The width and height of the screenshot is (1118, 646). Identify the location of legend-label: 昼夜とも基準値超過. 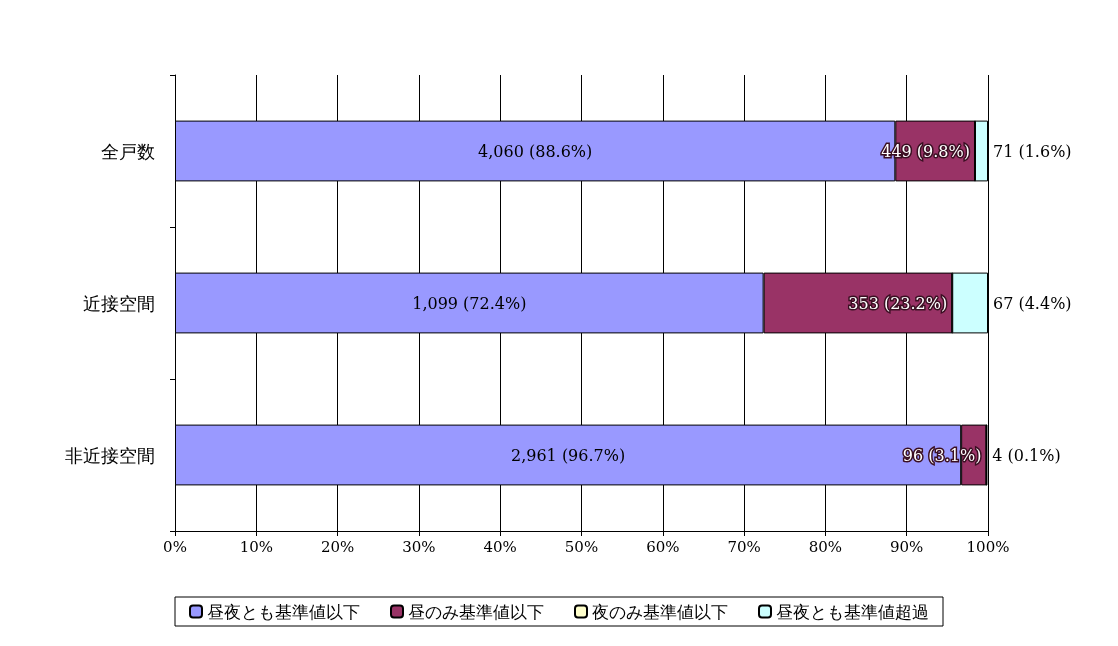
(852, 611).